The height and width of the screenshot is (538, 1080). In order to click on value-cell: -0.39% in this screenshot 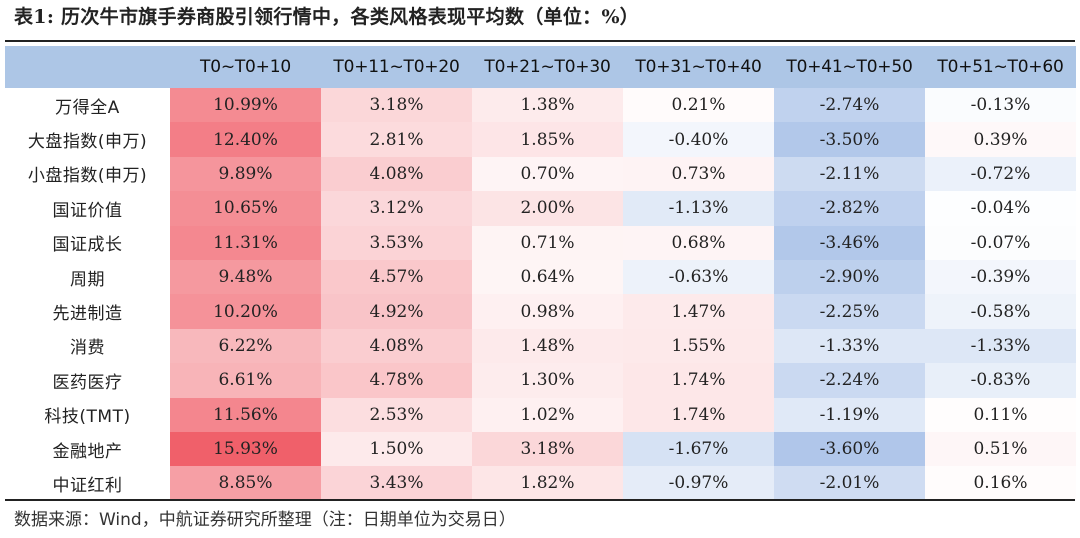, I will do `click(1000, 277)`.